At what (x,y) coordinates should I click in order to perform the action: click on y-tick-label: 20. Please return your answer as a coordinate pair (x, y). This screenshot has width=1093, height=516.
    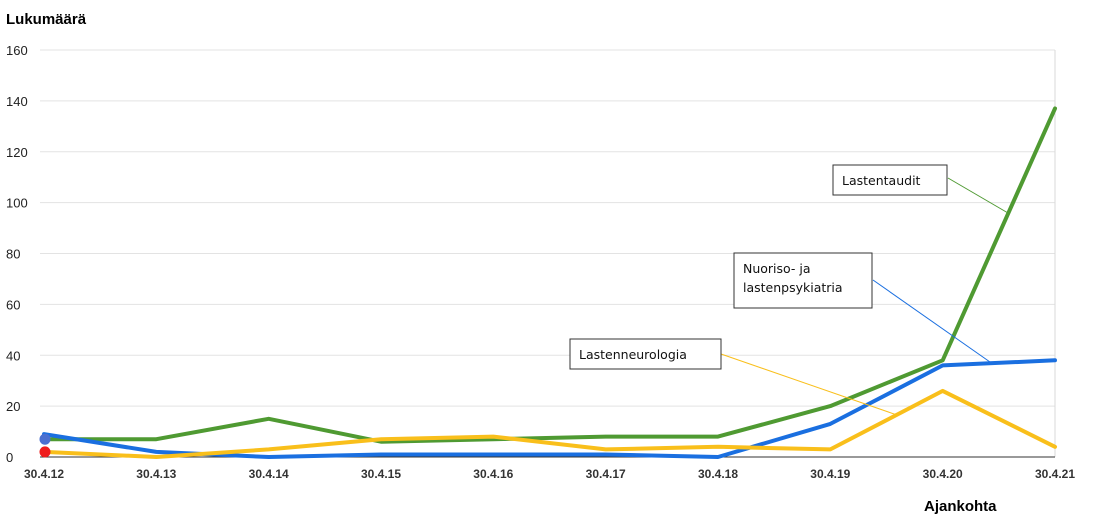
    Looking at the image, I should click on (13, 406).